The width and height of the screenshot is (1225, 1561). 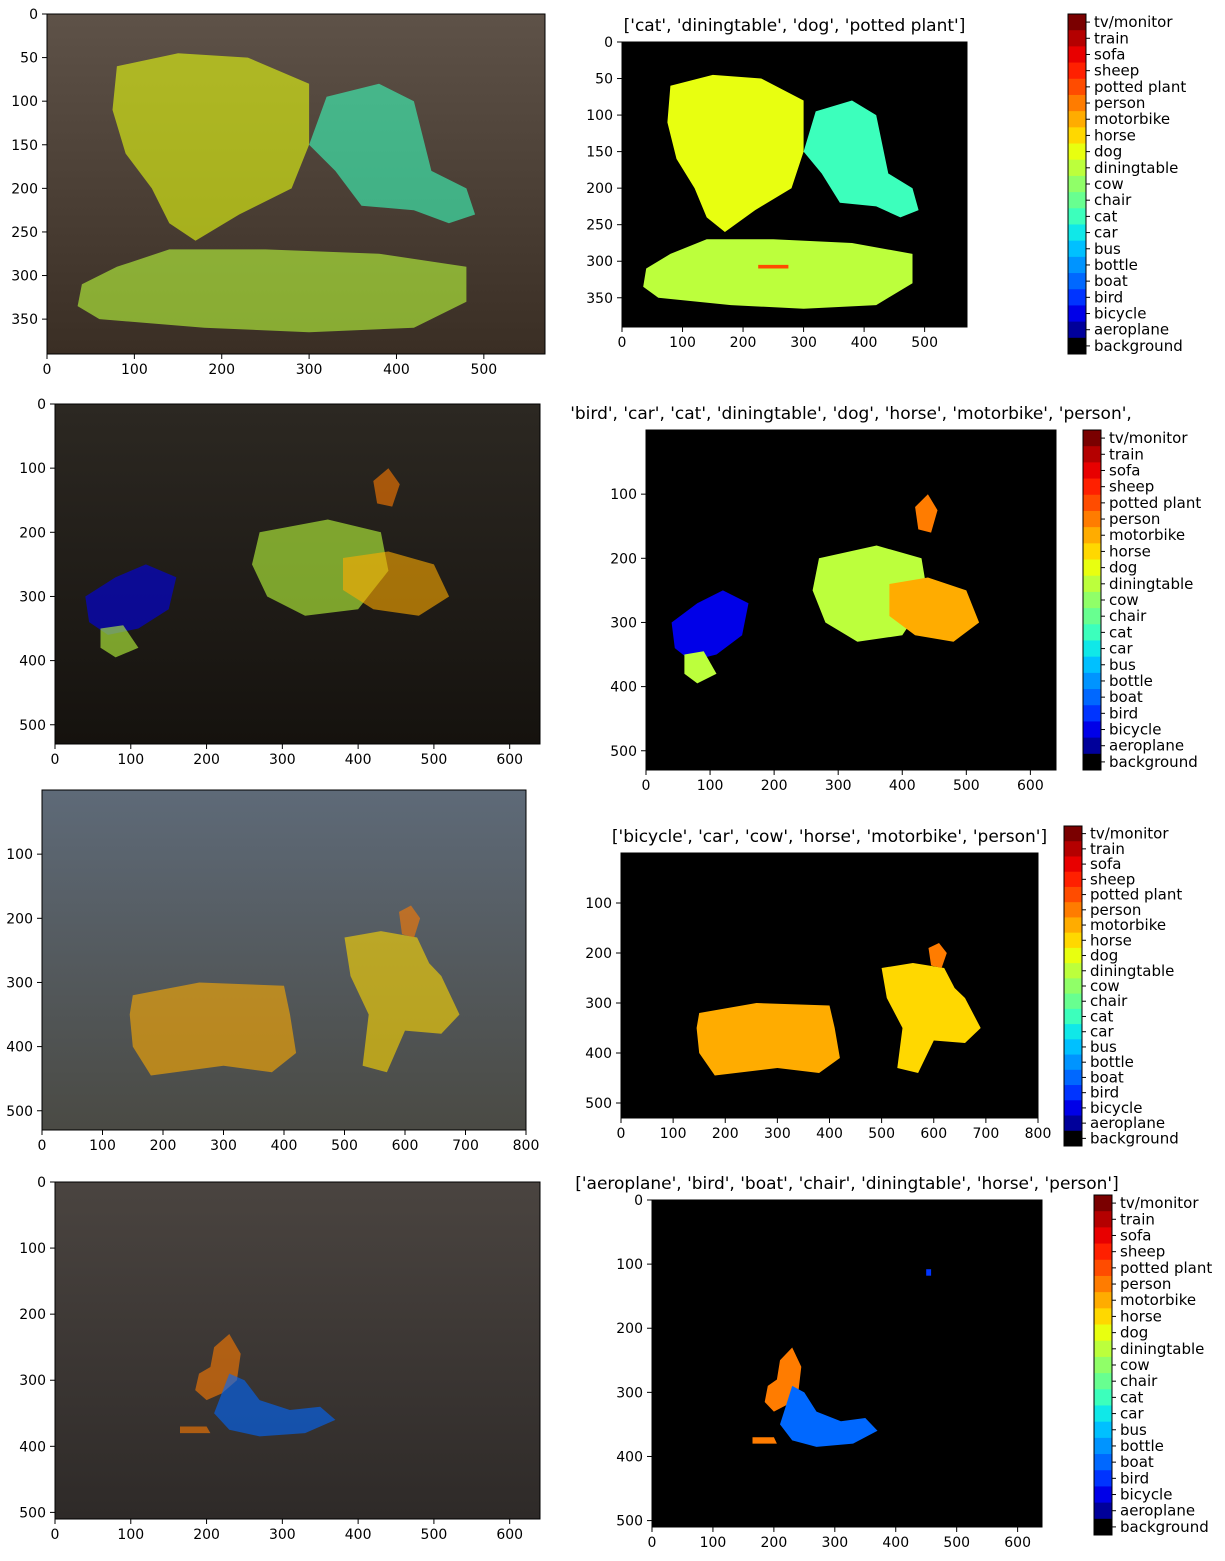 What do you see at coordinates (929, 1272) in the screenshot?
I see `segment-bird` at bounding box center [929, 1272].